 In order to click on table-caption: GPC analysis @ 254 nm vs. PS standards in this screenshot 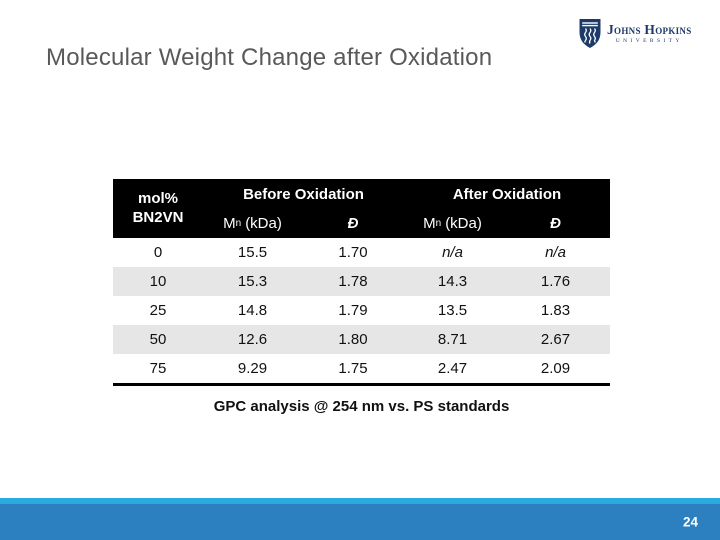, I will do `click(361, 406)`.